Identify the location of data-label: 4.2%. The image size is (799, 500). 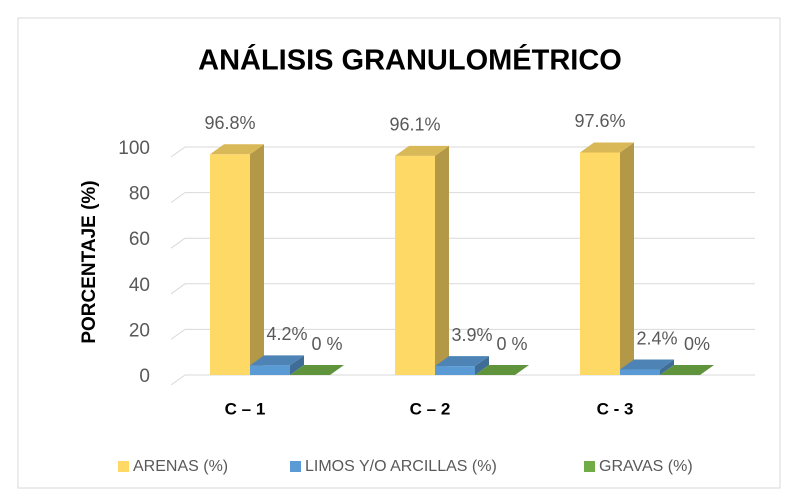
(286, 334).